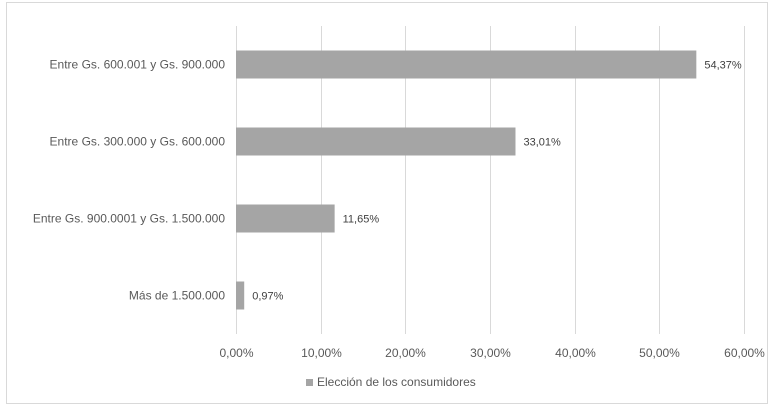  Describe the element at coordinates (405, 353) in the screenshot. I see `x-tick-label: 20,00%` at that location.